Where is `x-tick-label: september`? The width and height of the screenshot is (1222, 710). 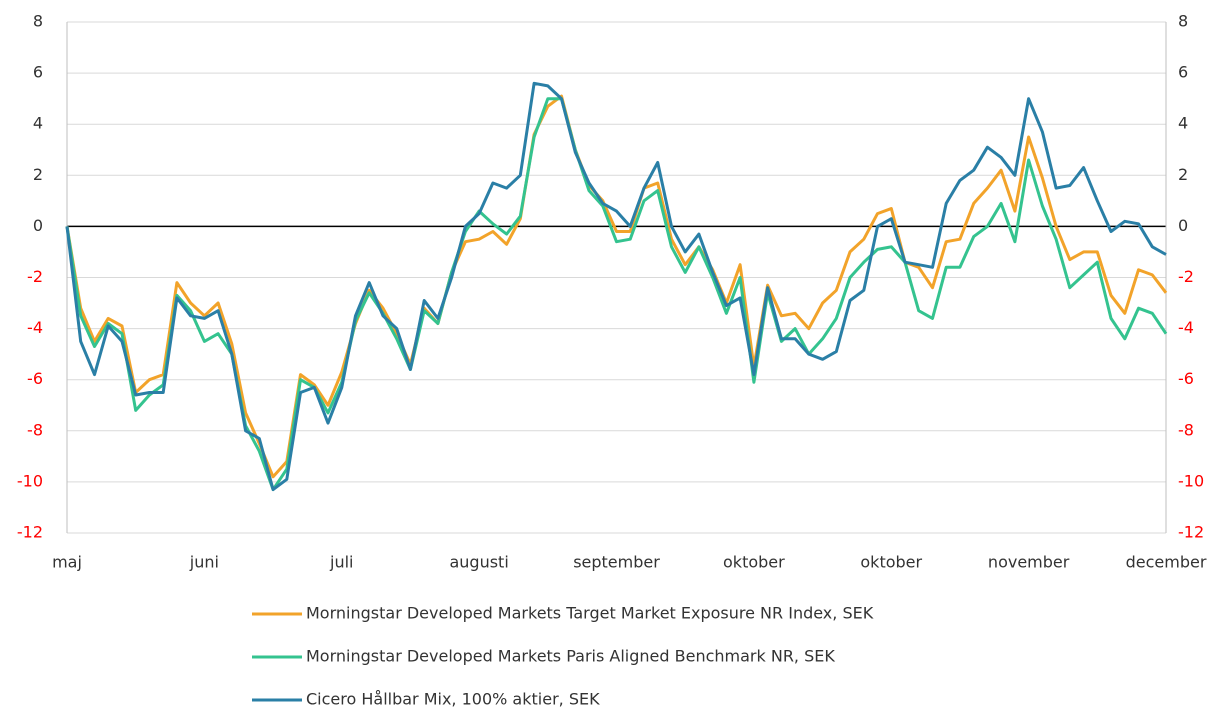
x-tick-label: september is located at coordinates (616, 562).